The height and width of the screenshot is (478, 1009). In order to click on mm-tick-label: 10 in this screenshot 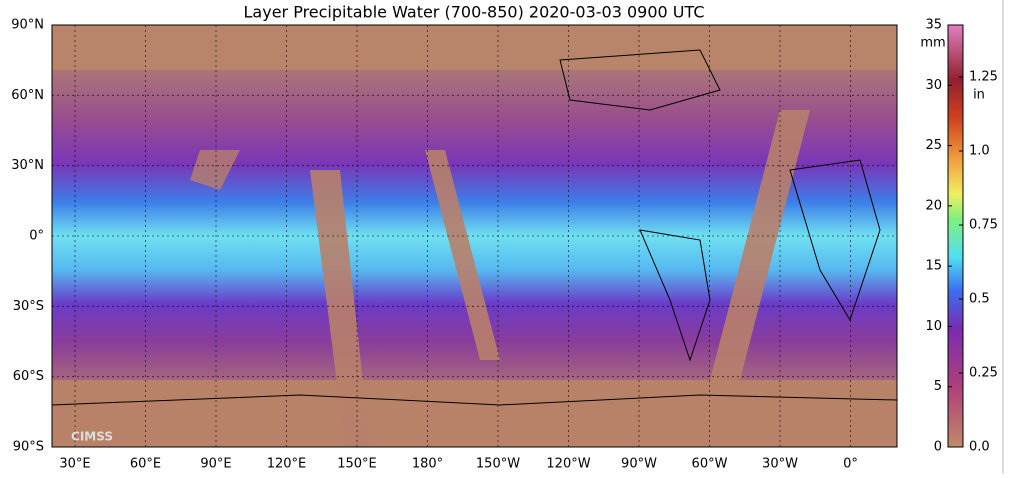, I will do `click(933, 326)`.